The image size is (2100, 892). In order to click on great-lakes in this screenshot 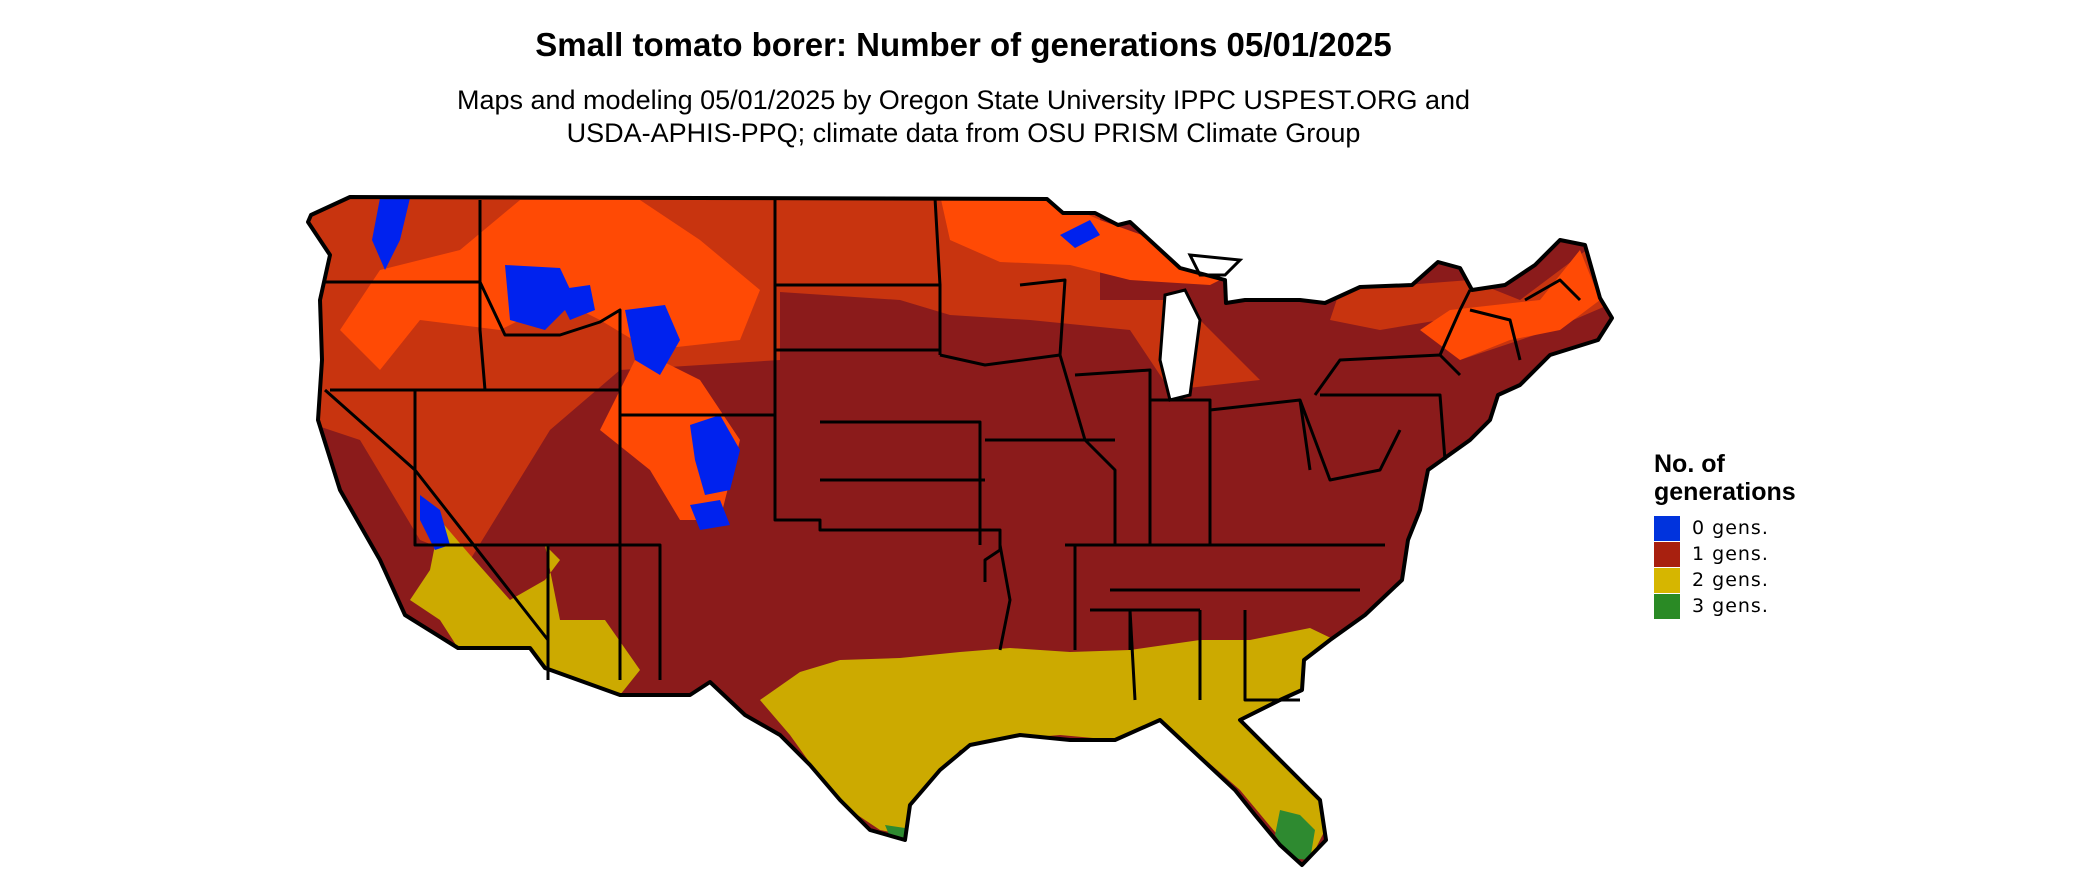, I will do `click(1201, 327)`.